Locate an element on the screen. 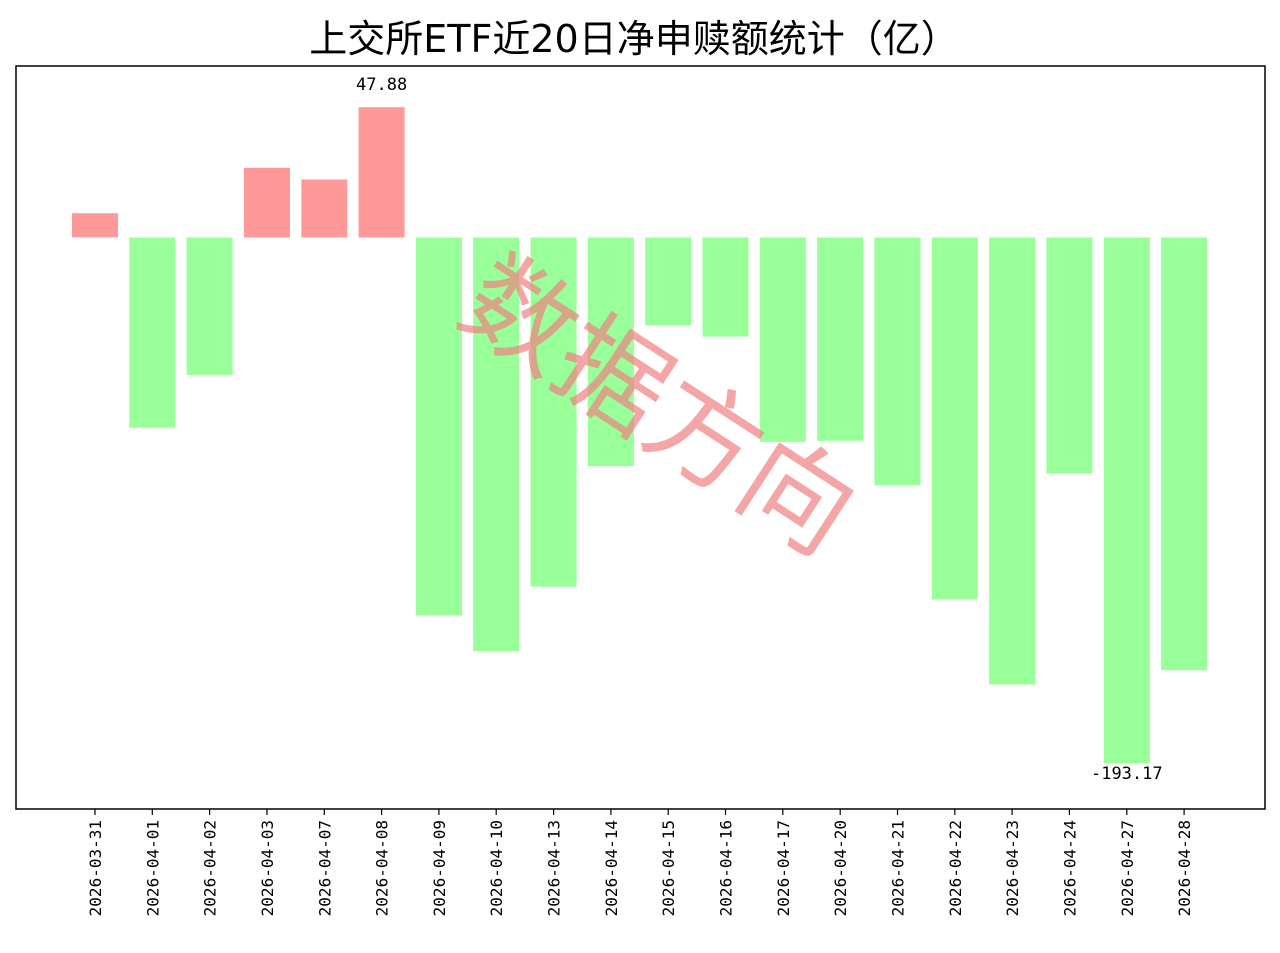  x-tick-label: 2026-04-07 is located at coordinates (324, 868).